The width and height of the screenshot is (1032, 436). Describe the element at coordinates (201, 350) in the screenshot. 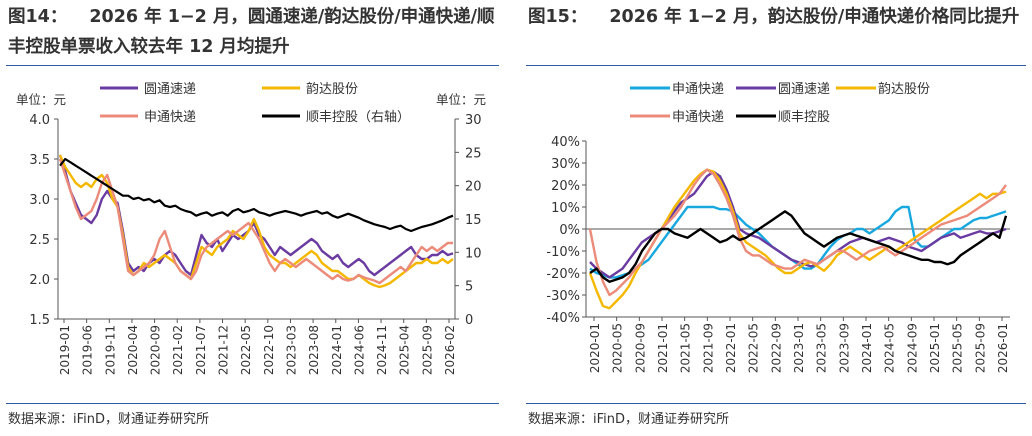

I see `x-tick-label: 2021-07` at that location.